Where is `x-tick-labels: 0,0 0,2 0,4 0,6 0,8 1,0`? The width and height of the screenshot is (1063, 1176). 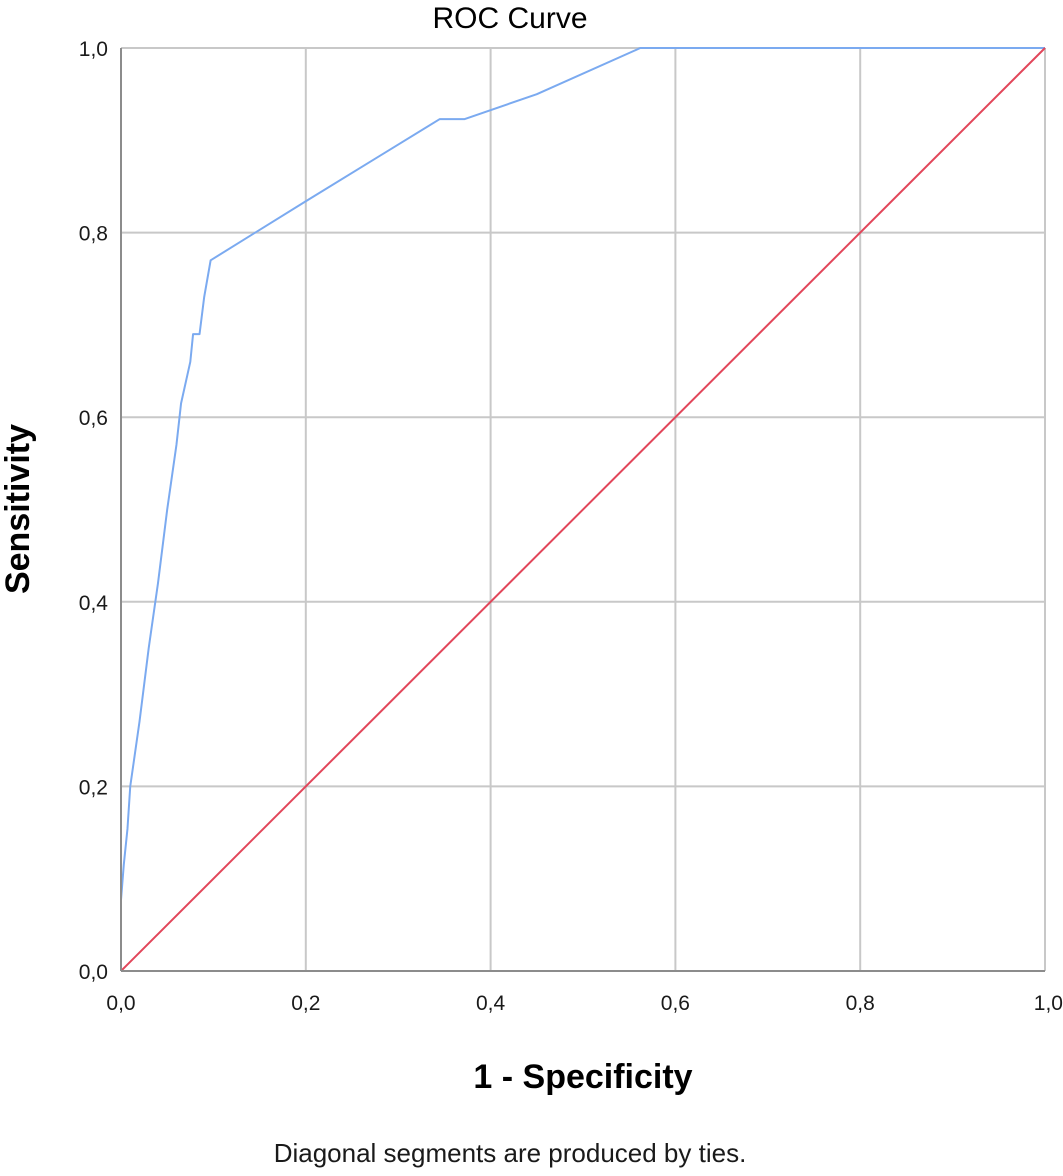 x-tick-labels: 0,0 0,2 0,4 0,6 0,8 1,0 is located at coordinates (584, 1003).